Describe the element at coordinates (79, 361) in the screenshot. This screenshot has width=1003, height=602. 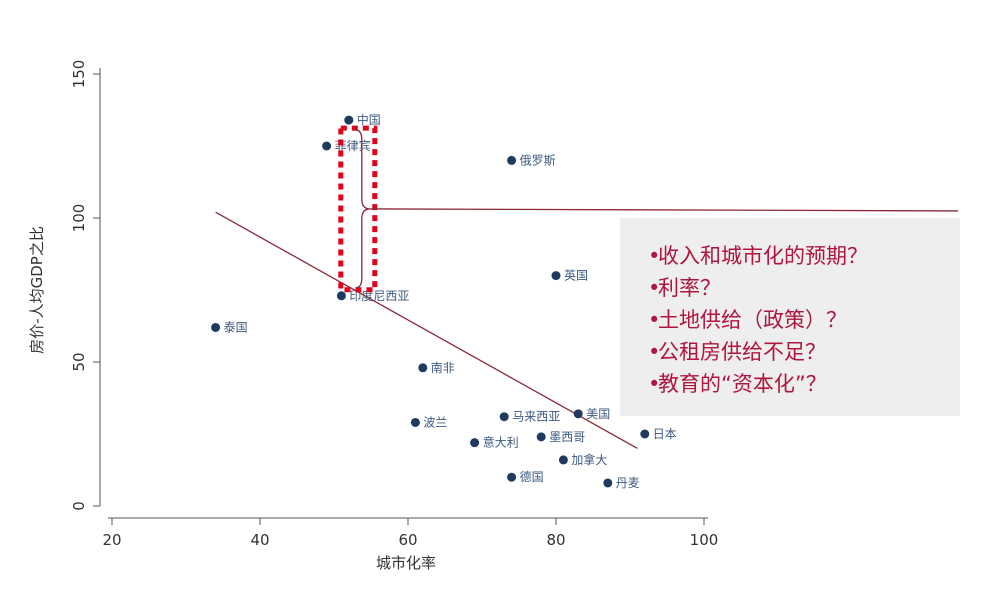
I see `y-tick-label: 50` at that location.